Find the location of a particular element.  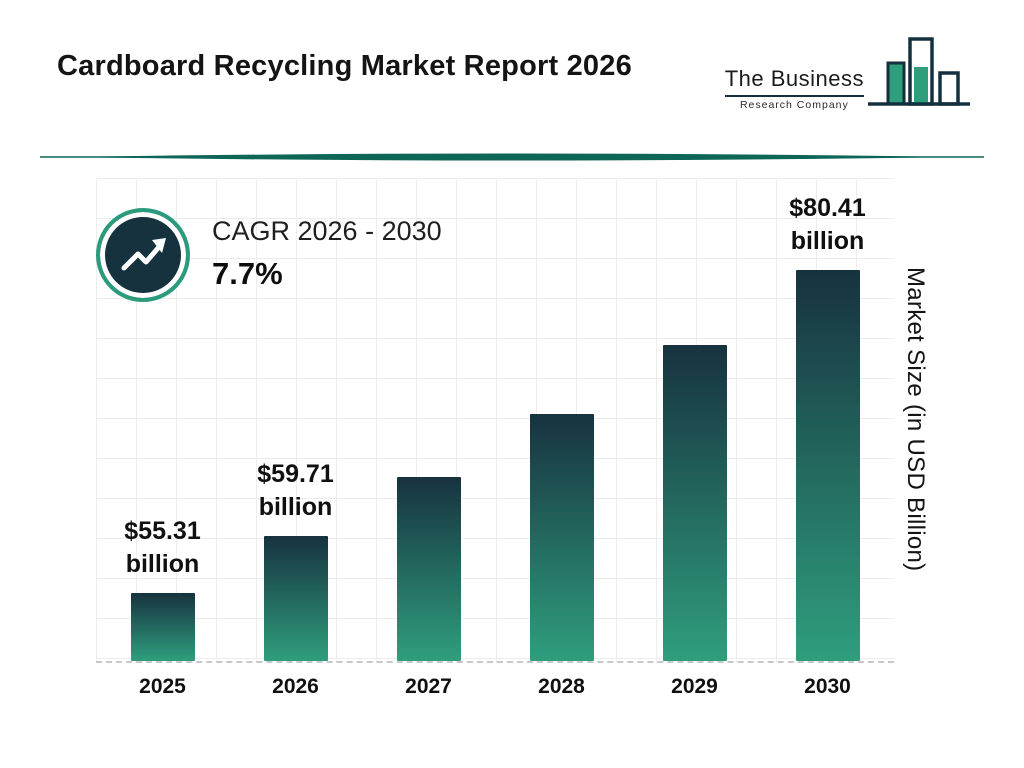

logo-text: The Business Research Company is located at coordinates (794, 88).